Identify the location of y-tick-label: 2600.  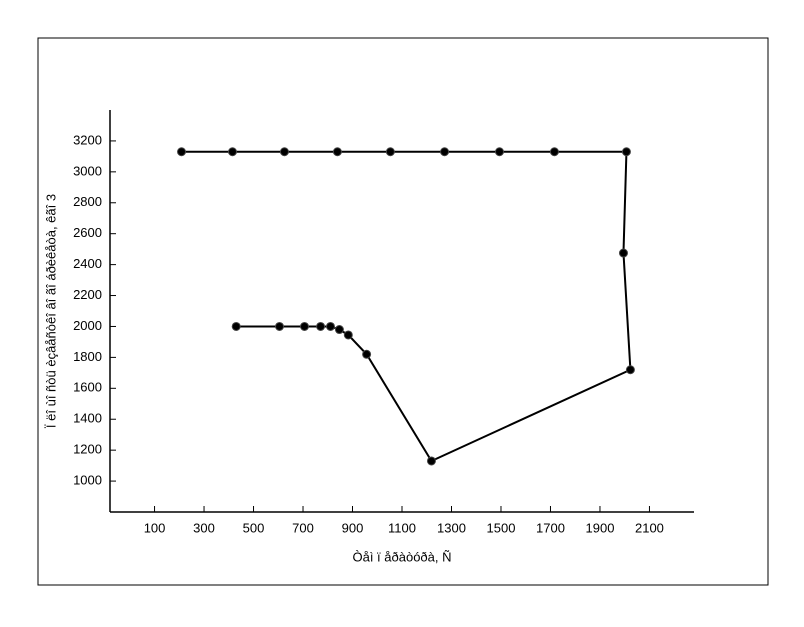
(87, 232).